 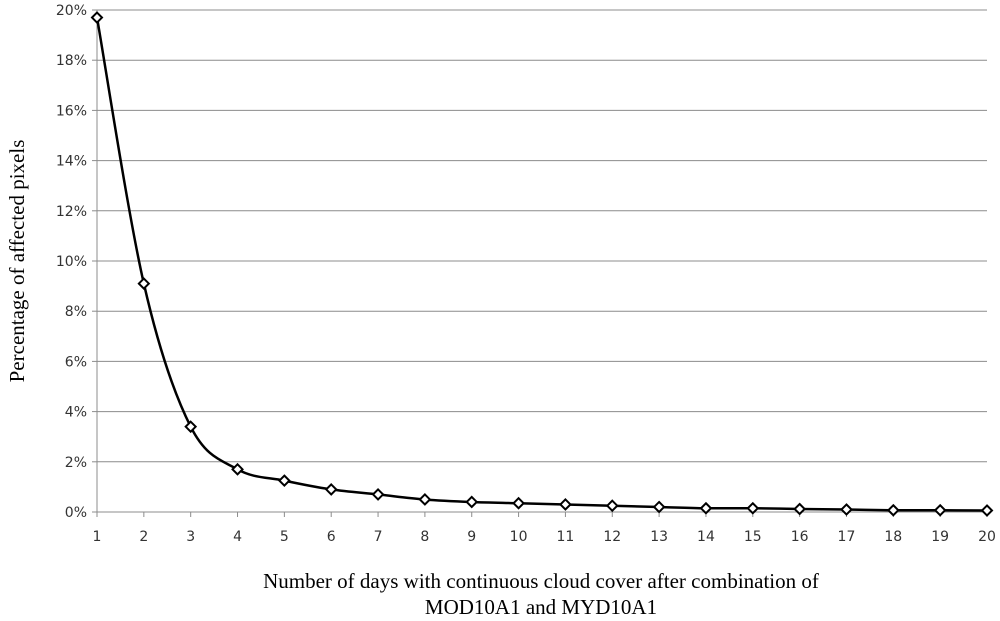 What do you see at coordinates (800, 537) in the screenshot?
I see `x-tick-label: 16` at bounding box center [800, 537].